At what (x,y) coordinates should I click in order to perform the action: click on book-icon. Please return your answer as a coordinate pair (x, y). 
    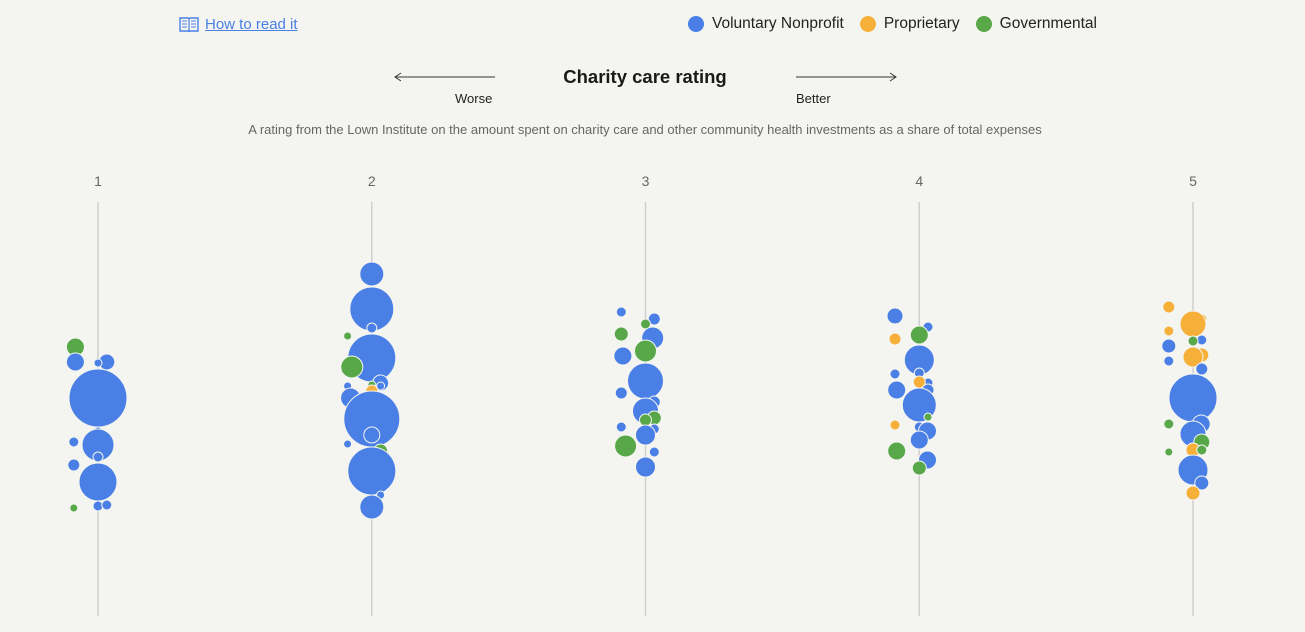
    Looking at the image, I should click on (189, 25).